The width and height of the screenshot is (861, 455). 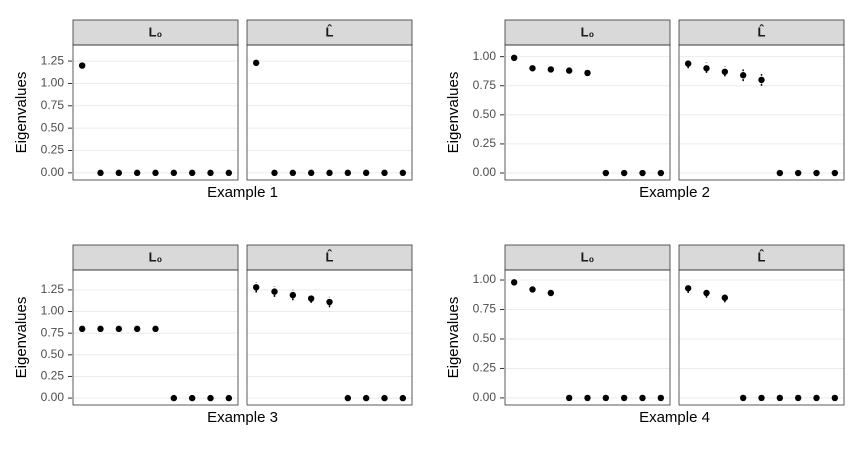 What do you see at coordinates (674, 192) in the screenshot?
I see `chart-title: Example 2` at bounding box center [674, 192].